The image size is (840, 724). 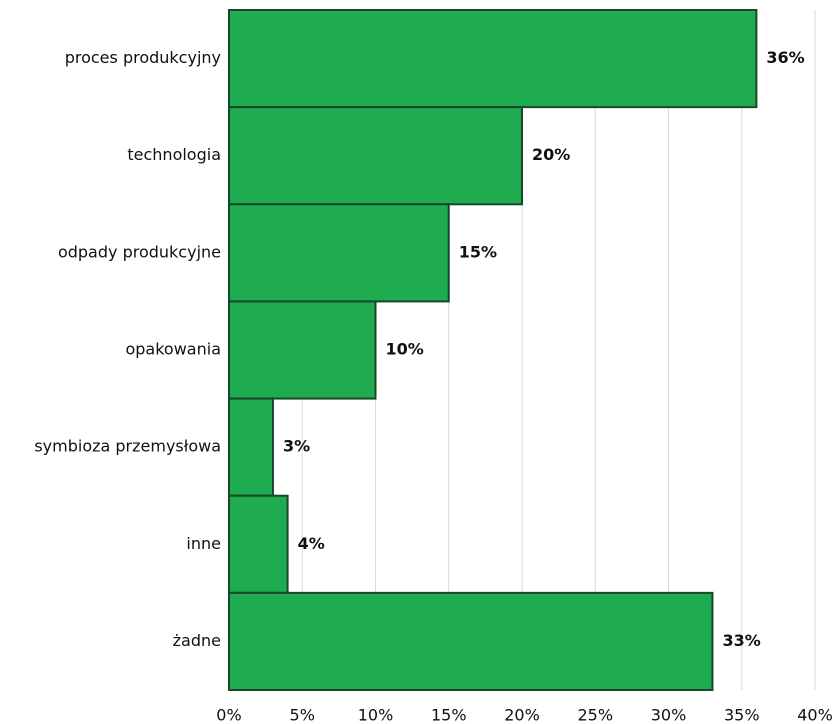 I want to click on x-tick-label: 25%, so click(x=595, y=715).